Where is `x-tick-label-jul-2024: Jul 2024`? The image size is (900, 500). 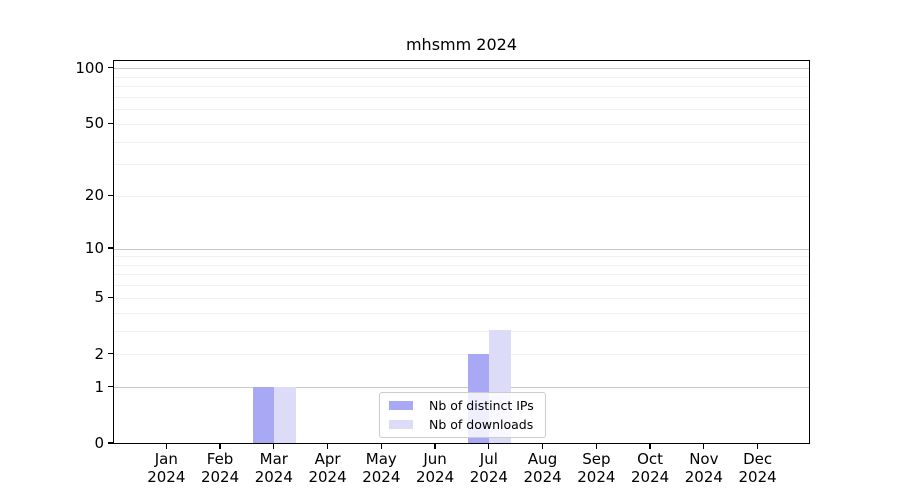 x-tick-label-jul-2024: Jul 2024 is located at coordinates (488, 468).